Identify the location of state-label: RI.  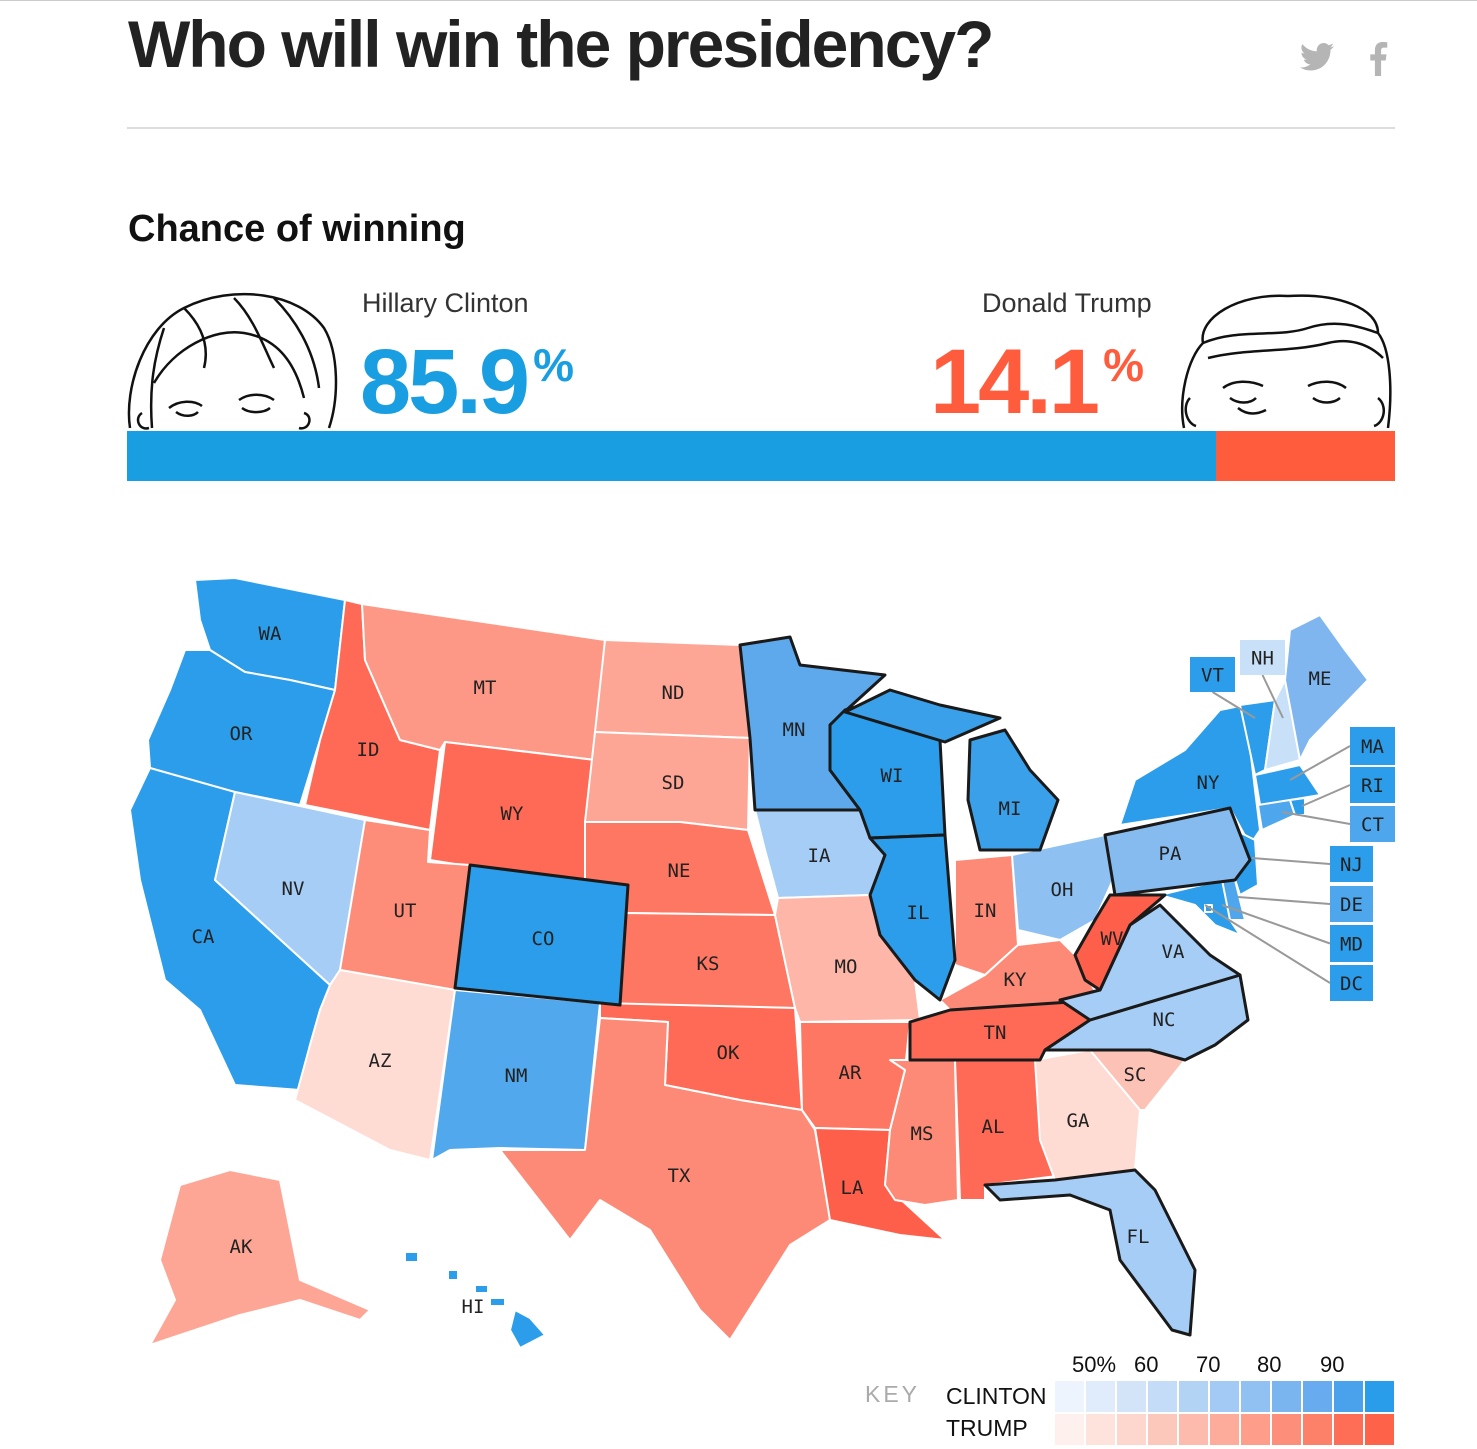
(1372, 786).